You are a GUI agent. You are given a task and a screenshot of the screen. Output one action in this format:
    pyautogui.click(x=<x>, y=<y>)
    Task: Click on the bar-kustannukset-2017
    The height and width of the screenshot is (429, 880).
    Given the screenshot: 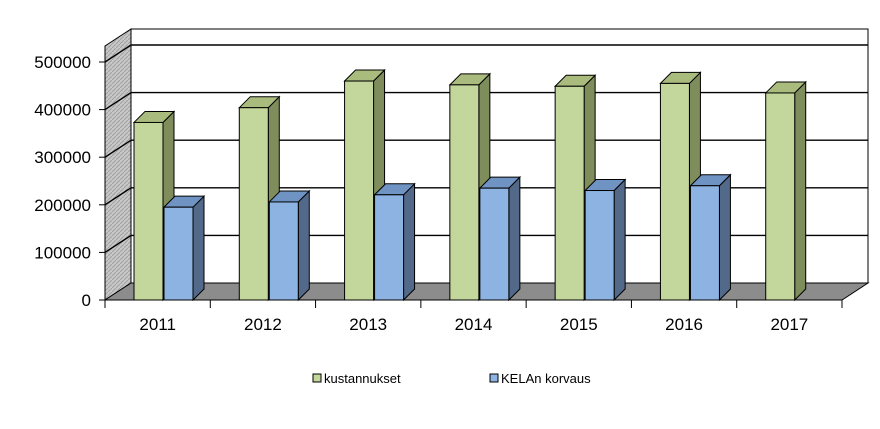 What is the action you would take?
    pyautogui.click(x=785, y=191)
    